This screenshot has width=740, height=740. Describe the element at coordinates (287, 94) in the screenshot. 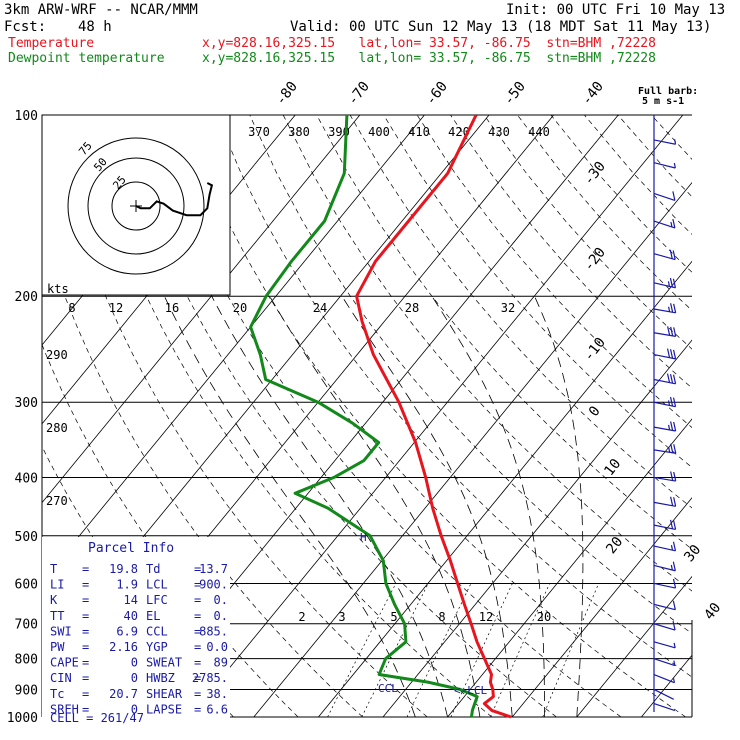

I see `isotherm-label: -80` at that location.